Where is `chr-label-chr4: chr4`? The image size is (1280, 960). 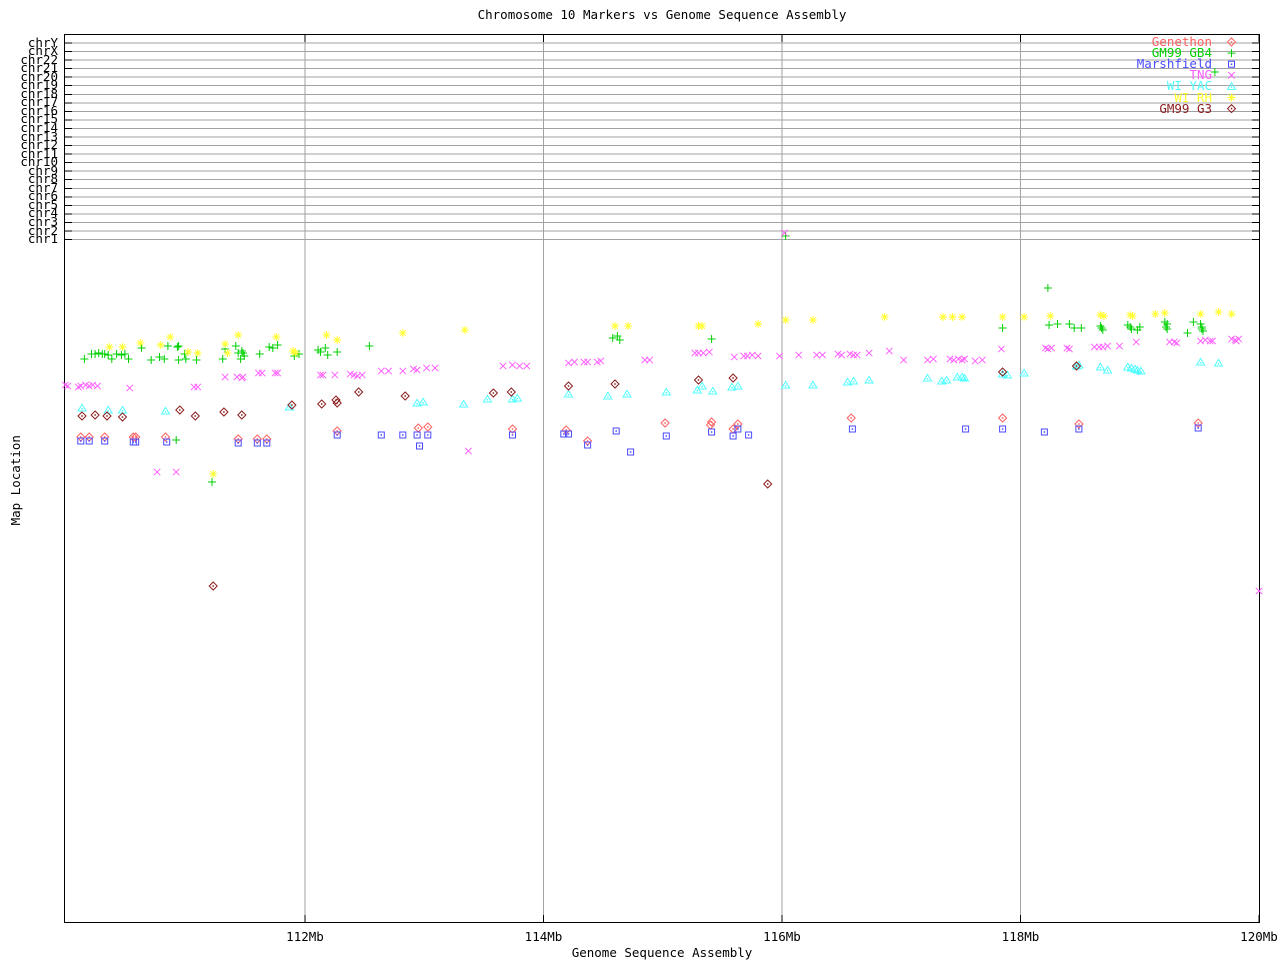 chr-label-chr4: chr4 is located at coordinates (42, 213).